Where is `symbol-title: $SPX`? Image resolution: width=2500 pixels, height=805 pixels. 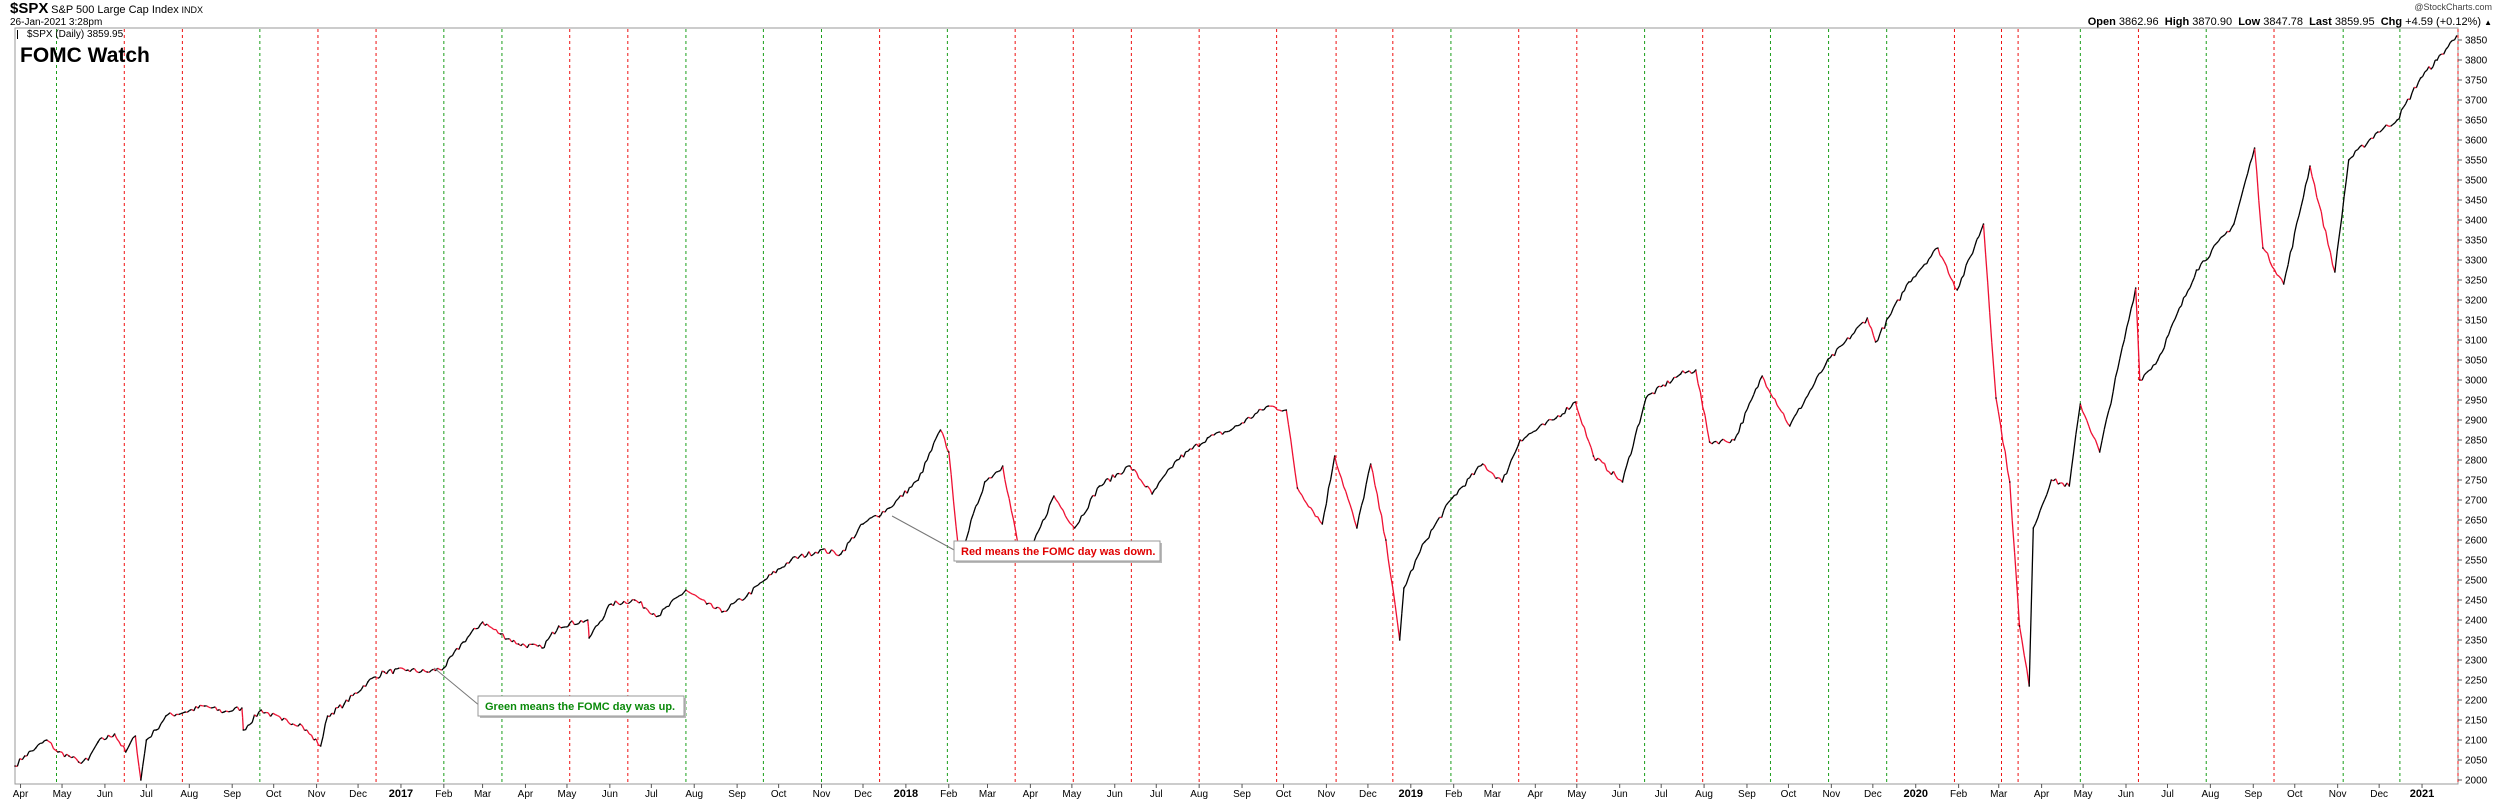 symbol-title: $SPX is located at coordinates (29, 8).